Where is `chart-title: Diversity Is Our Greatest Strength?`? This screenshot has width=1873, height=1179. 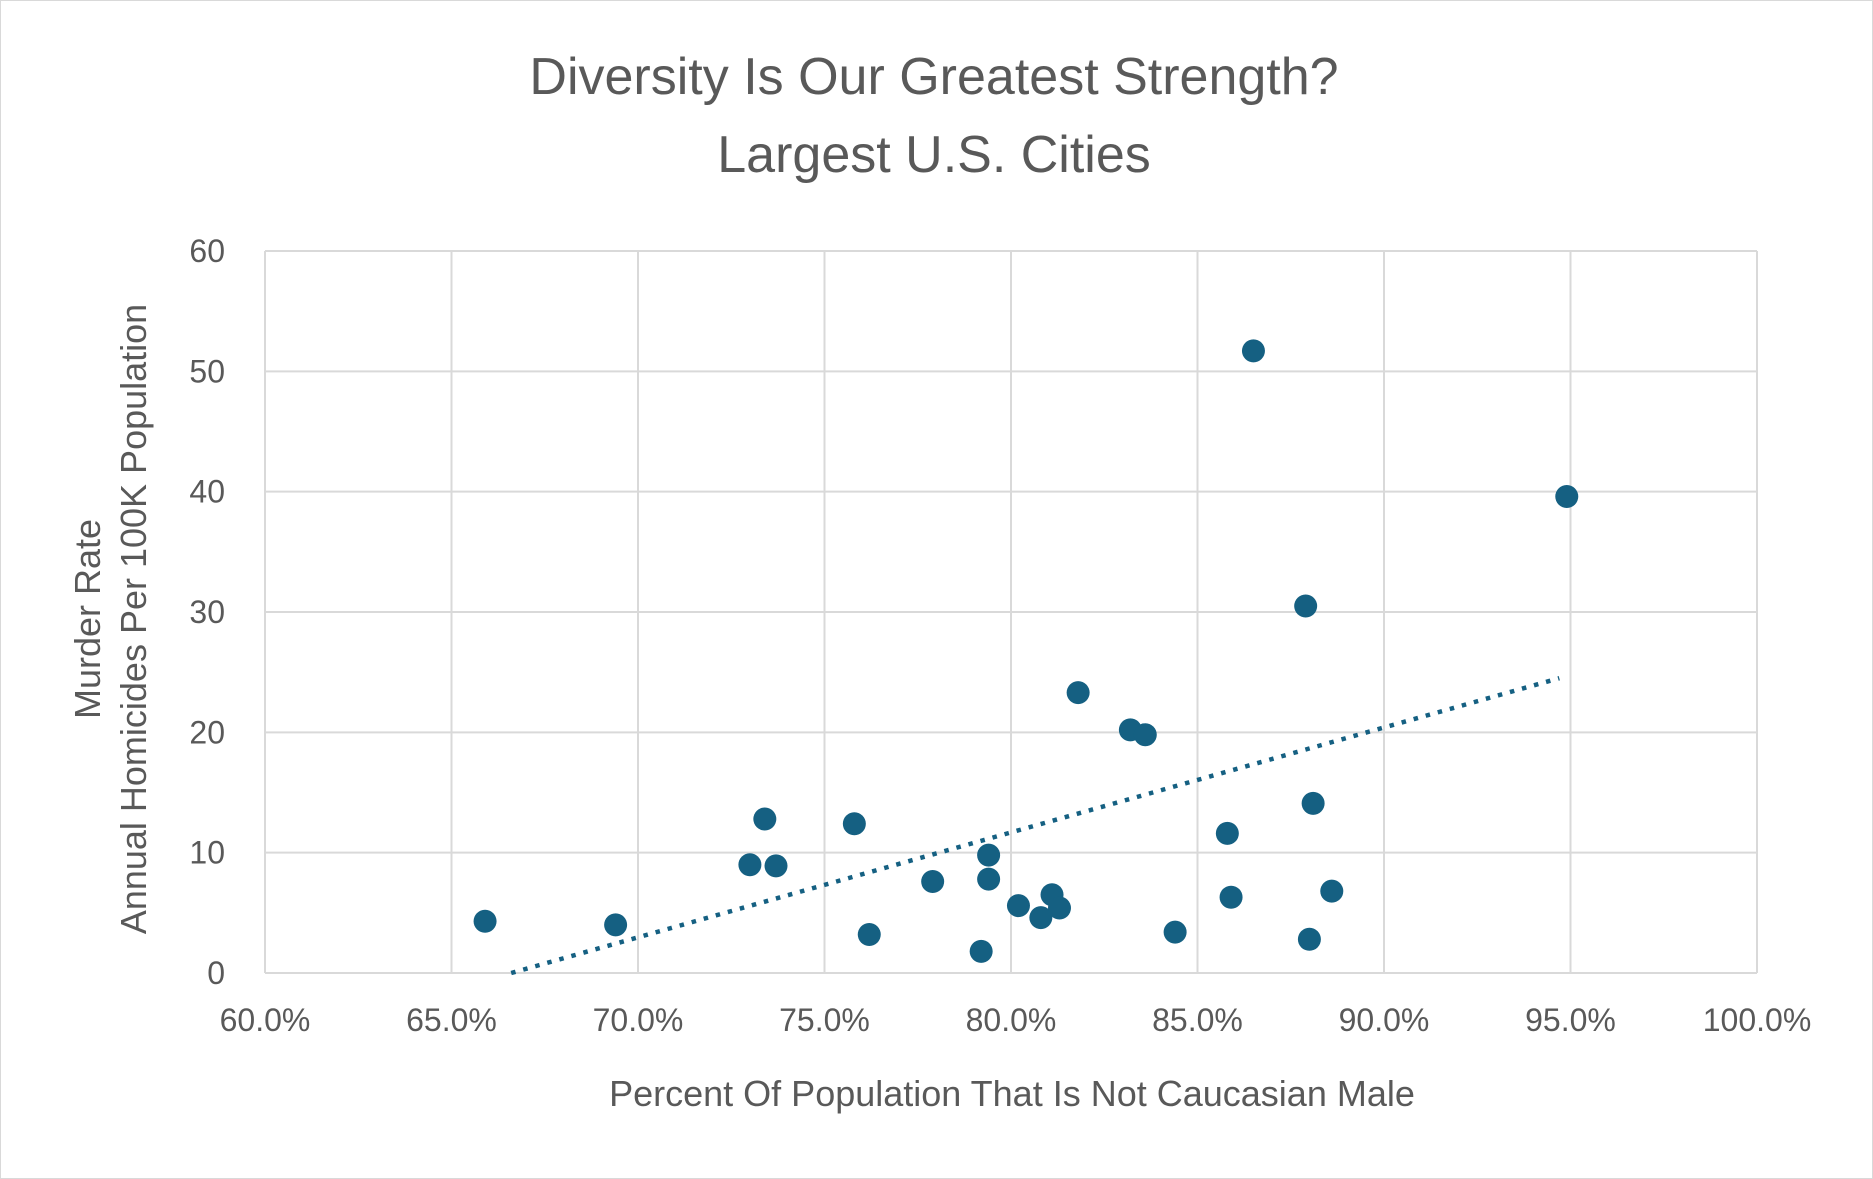
chart-title: Diversity Is Our Greatest Strength? is located at coordinates (933, 77).